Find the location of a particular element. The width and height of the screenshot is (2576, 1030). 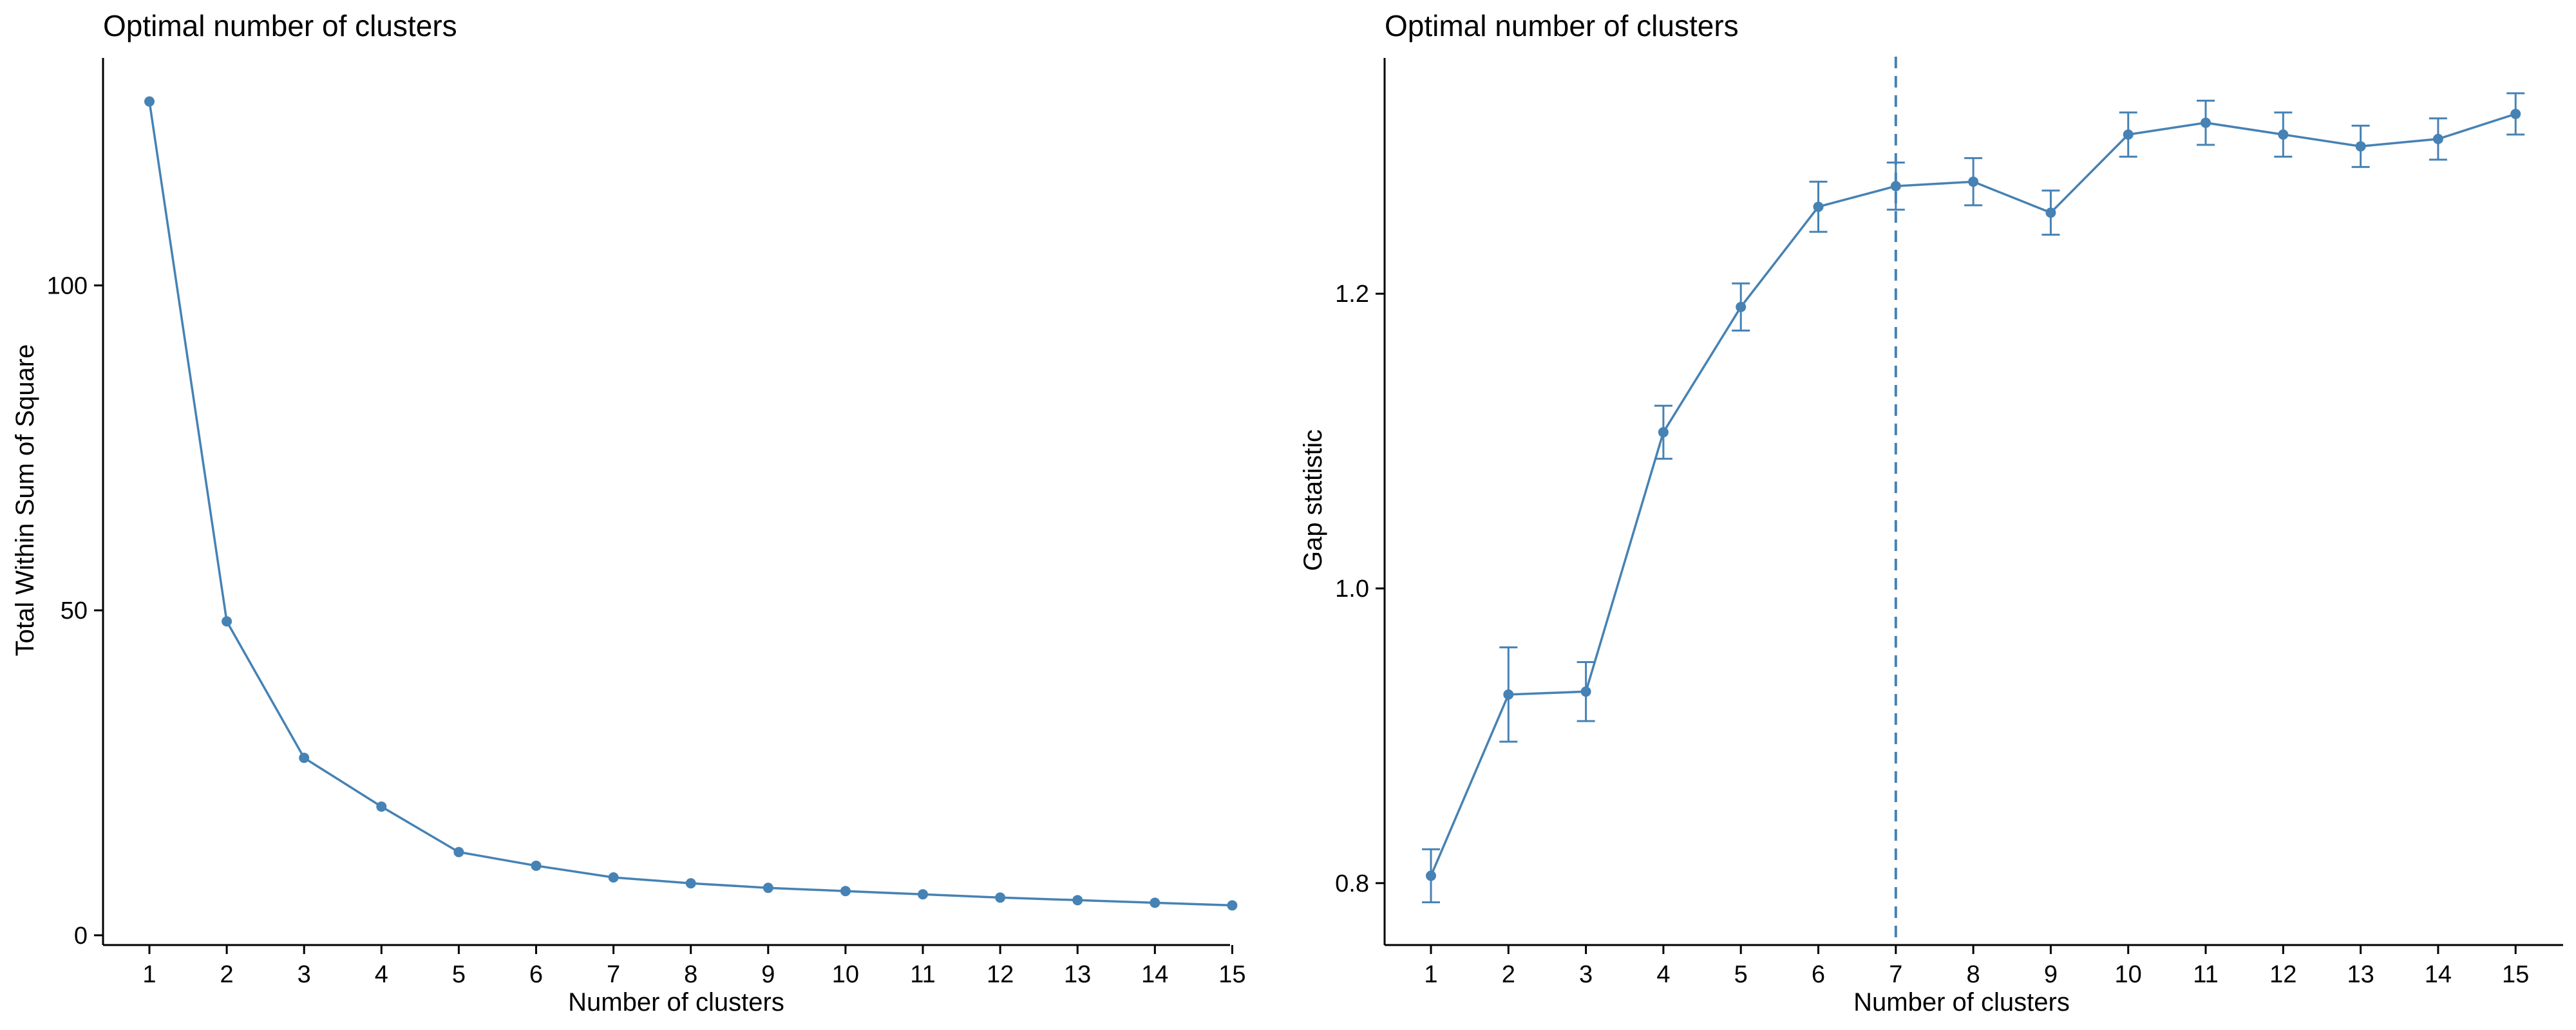

gap-chart-x-tick-label: 12 is located at coordinates (2283, 975).